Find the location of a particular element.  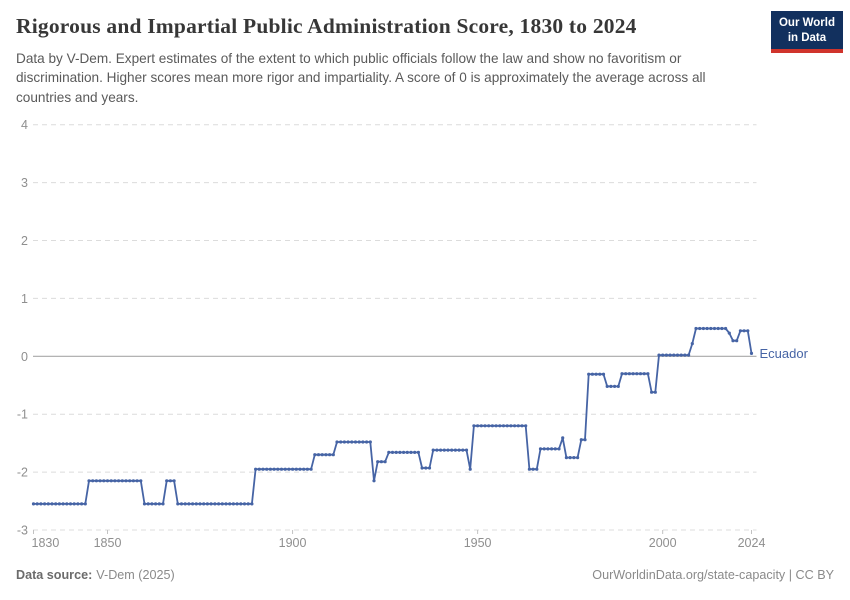

y-tick-label: -3 is located at coordinates (22, 531).